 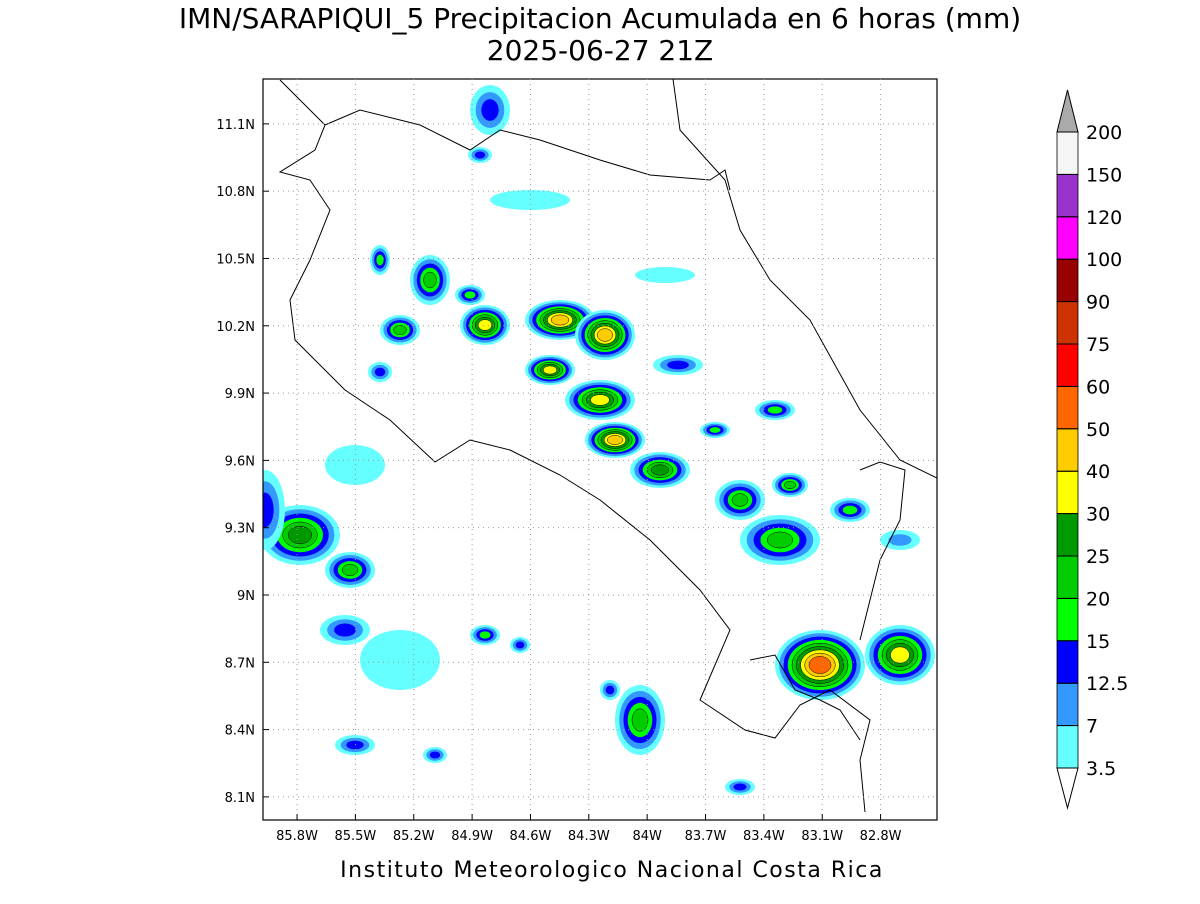 What do you see at coordinates (355, 836) in the screenshot?
I see `x-tick-label: 85.5W` at bounding box center [355, 836].